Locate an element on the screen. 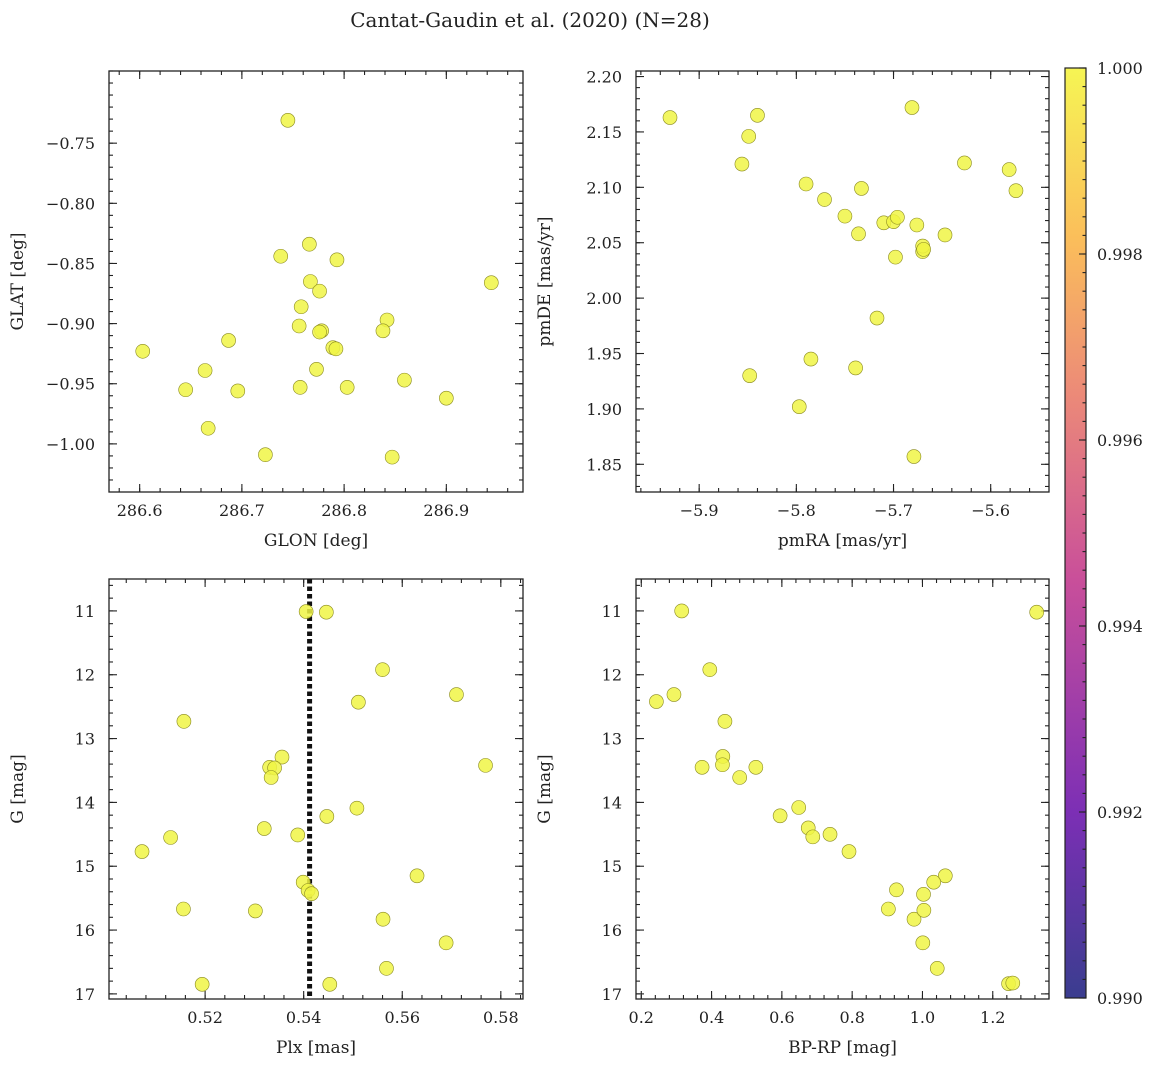  y-tick-label: 1.85 is located at coordinates (604, 464).